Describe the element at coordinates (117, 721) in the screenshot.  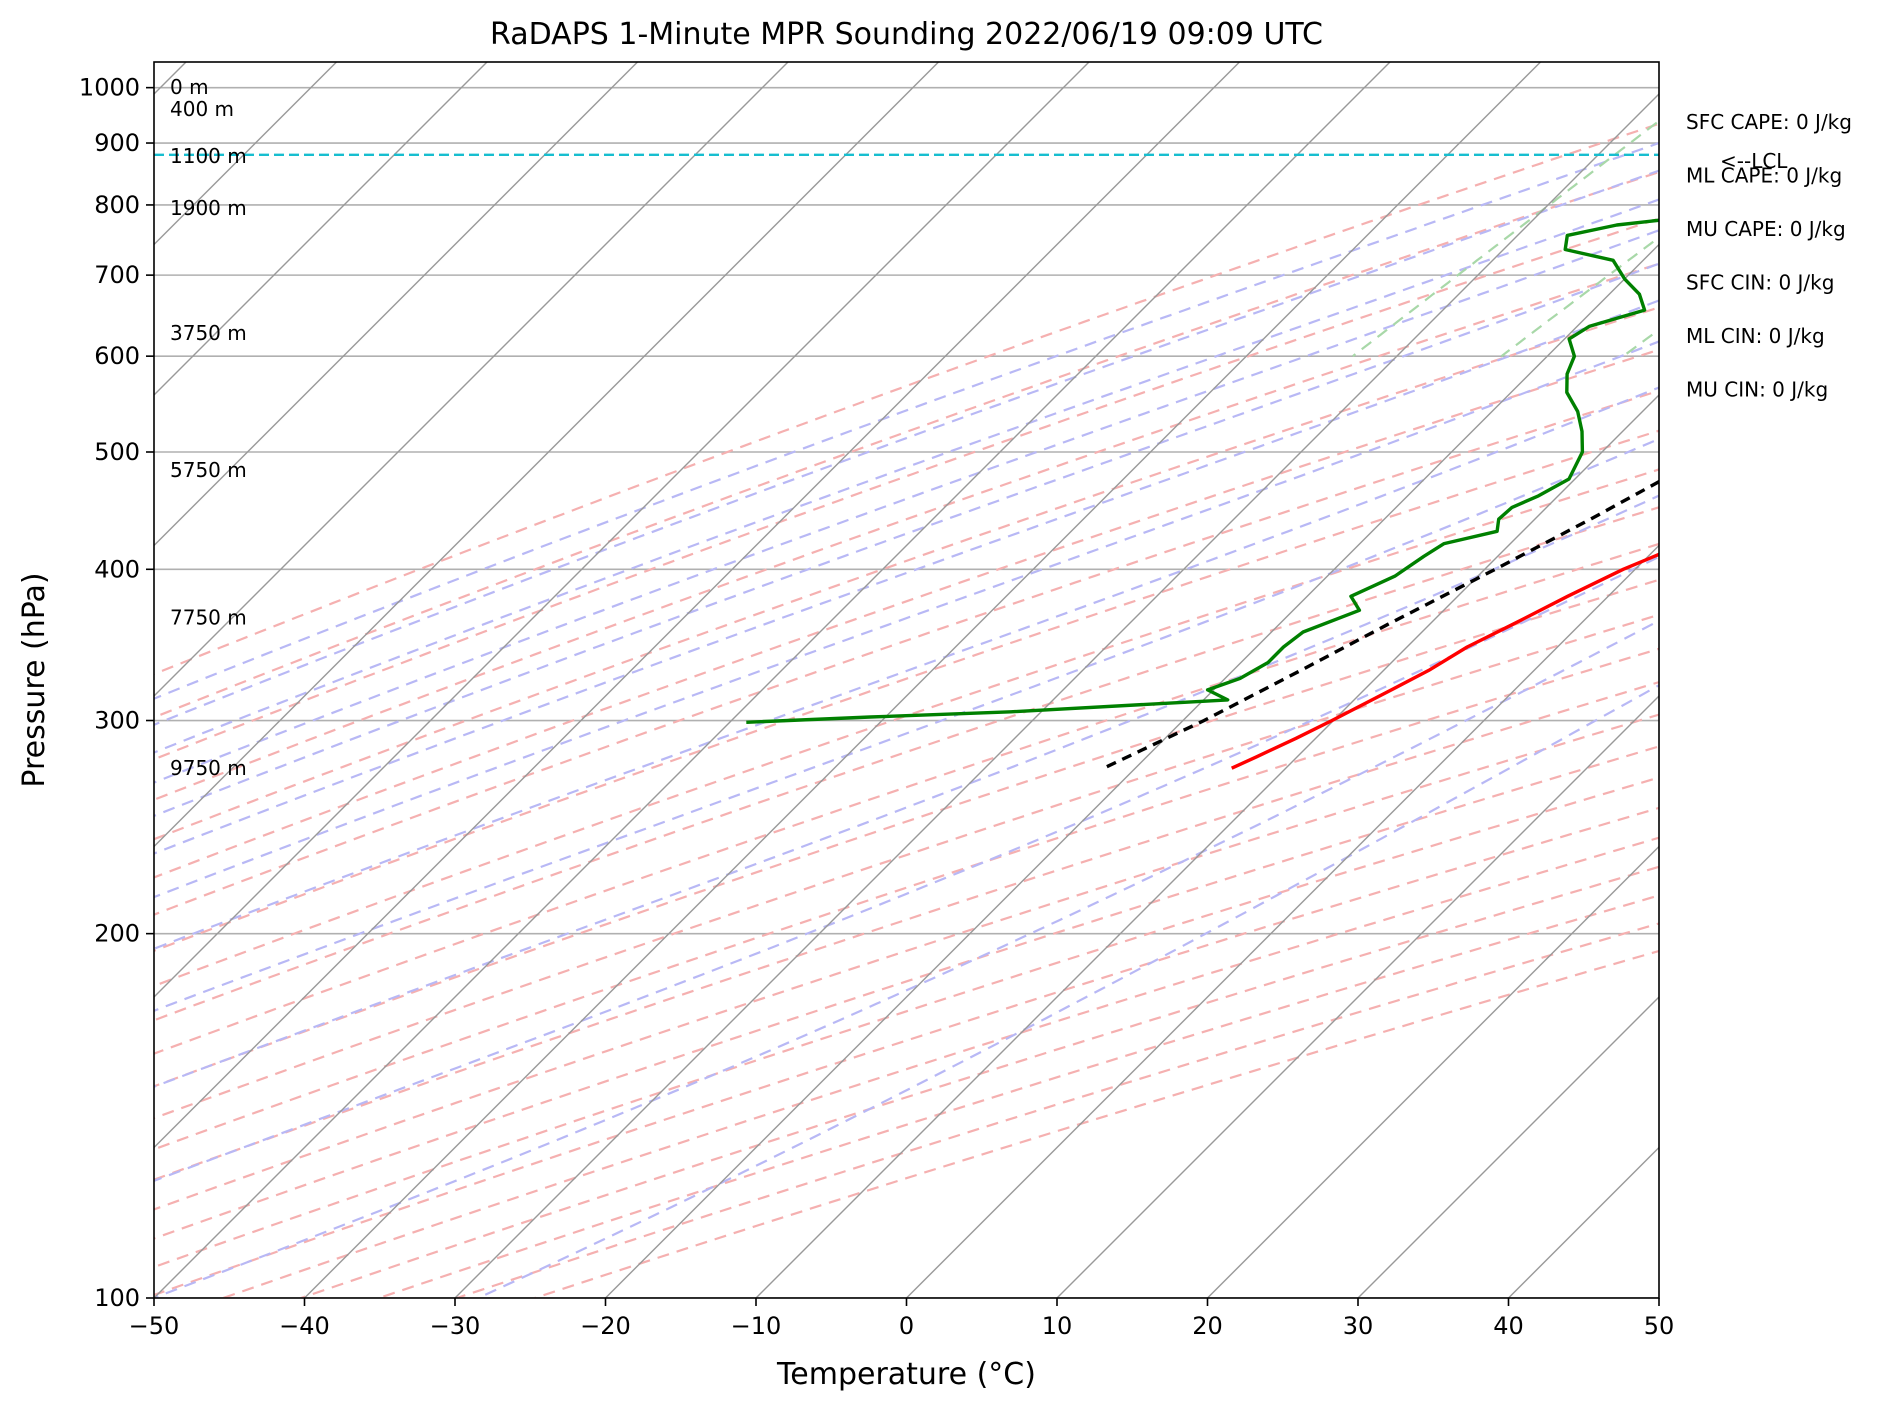
I see `y-tick-label: 300` at that location.